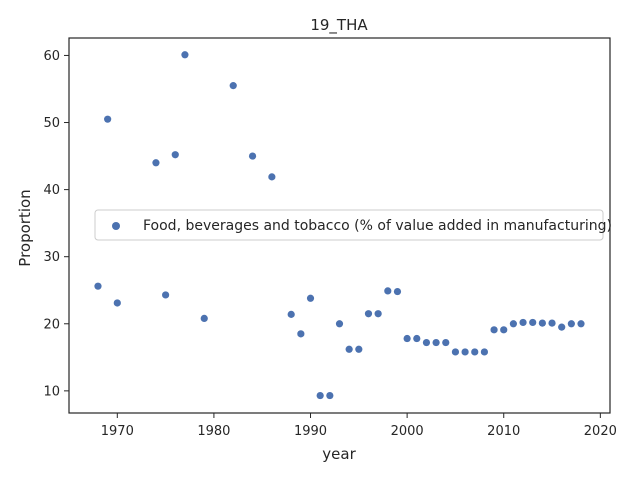 The height and width of the screenshot is (480, 640). I want to click on y-tick-label: 20, so click(51, 324).